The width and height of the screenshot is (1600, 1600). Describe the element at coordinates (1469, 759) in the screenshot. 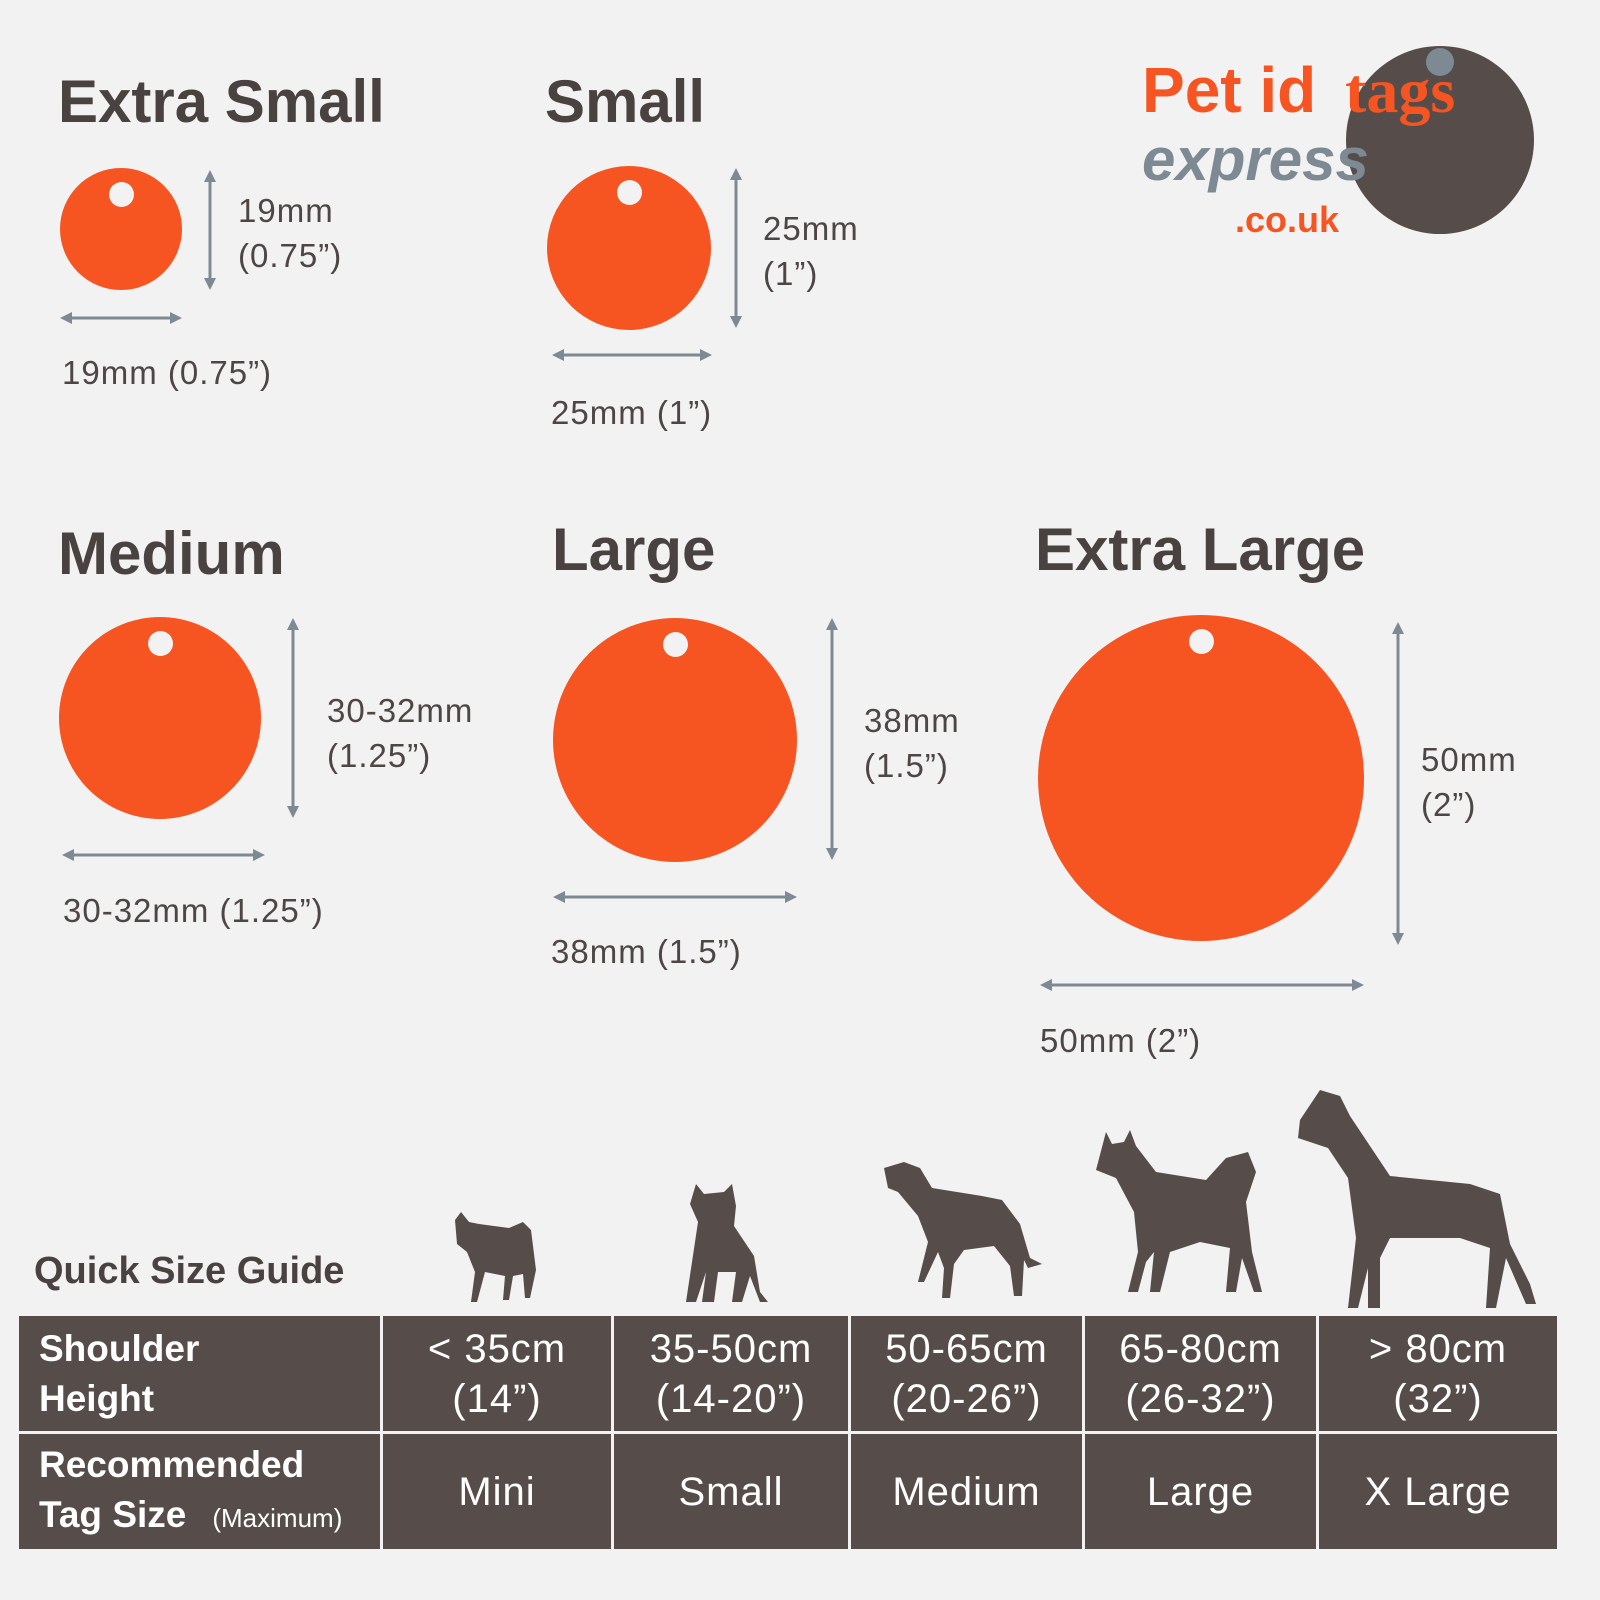

I see `height-mm: 50mm` at that location.